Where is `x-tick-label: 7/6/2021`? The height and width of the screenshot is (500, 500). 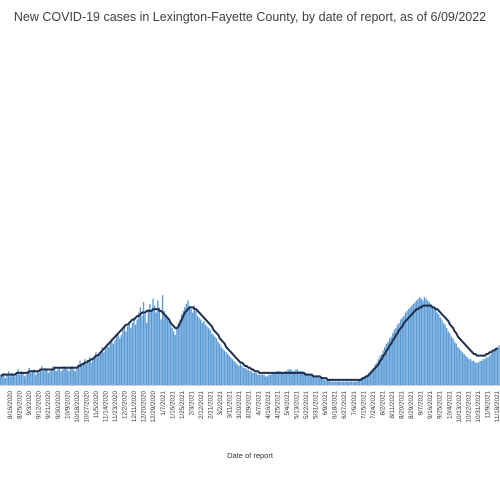
x-tick-label: 7/6/2021 is located at coordinates (354, 403).